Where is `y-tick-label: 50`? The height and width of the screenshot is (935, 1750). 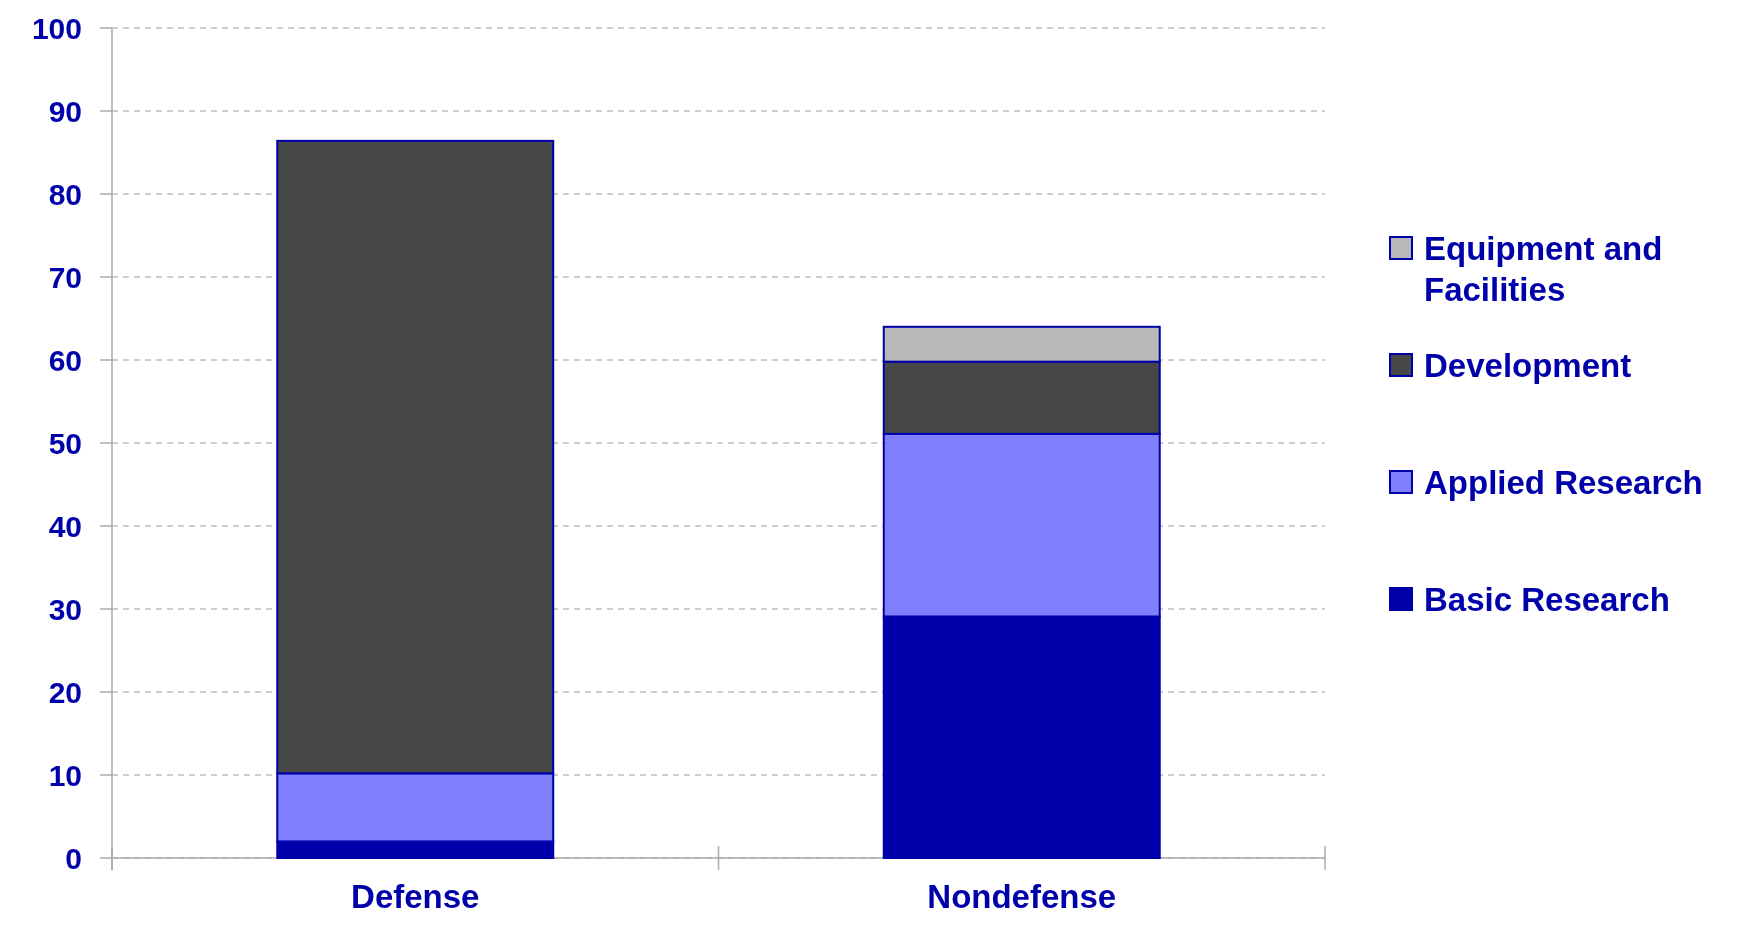 y-tick-label: 50 is located at coordinates (65, 443).